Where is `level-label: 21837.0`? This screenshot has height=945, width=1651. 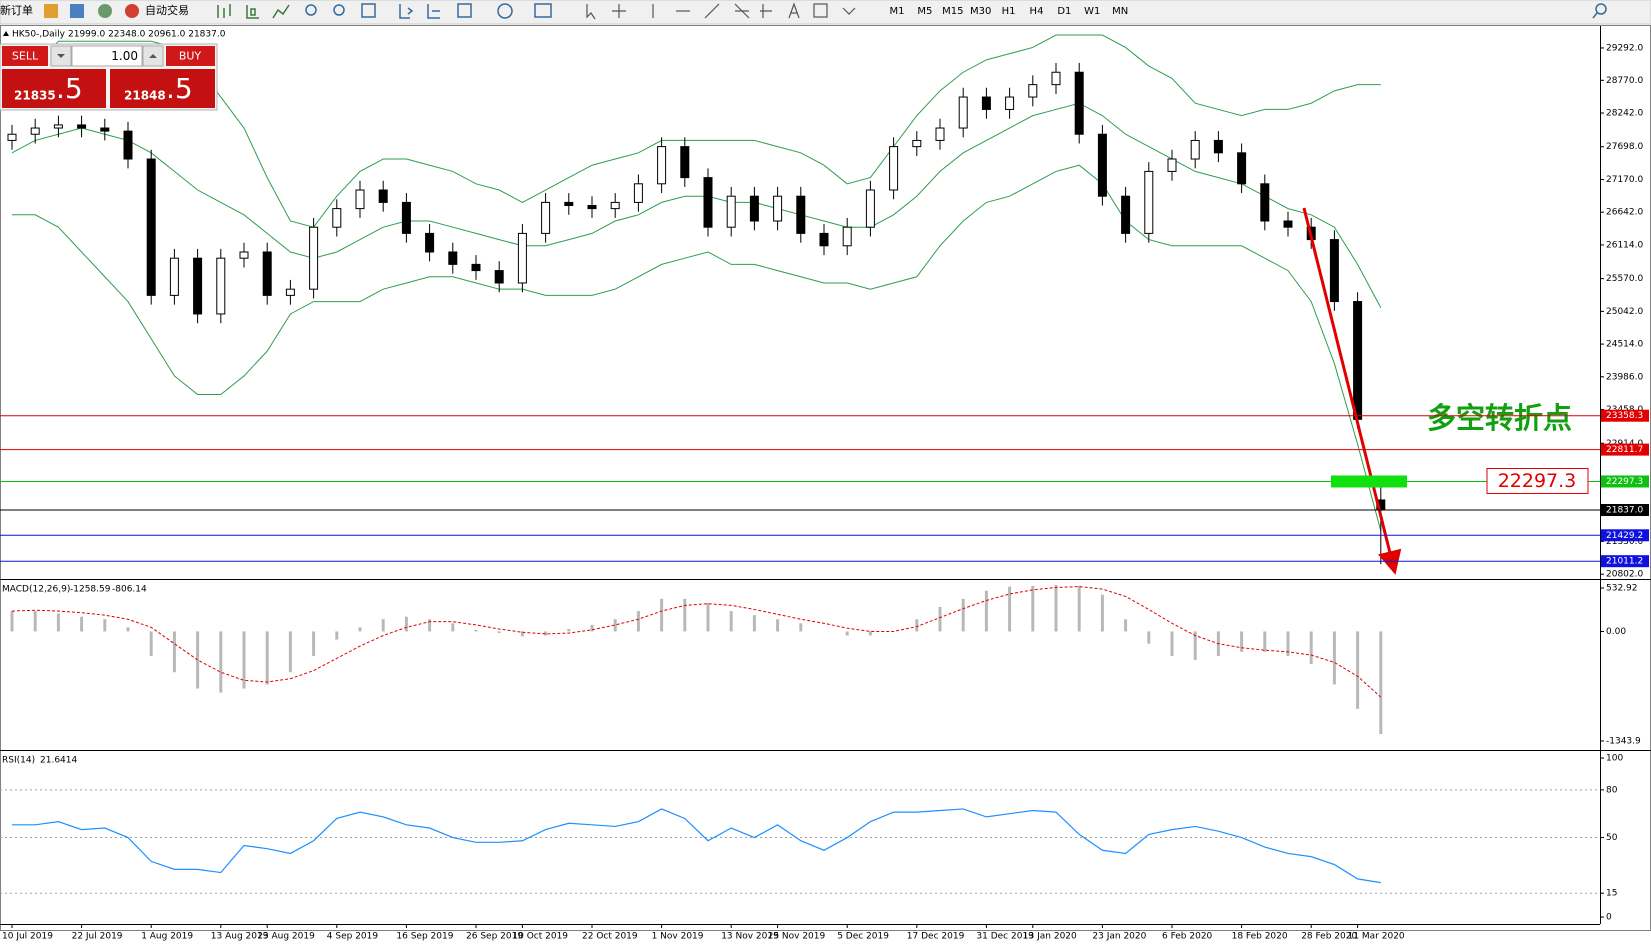
level-label: 21837.0 is located at coordinates (1624, 511).